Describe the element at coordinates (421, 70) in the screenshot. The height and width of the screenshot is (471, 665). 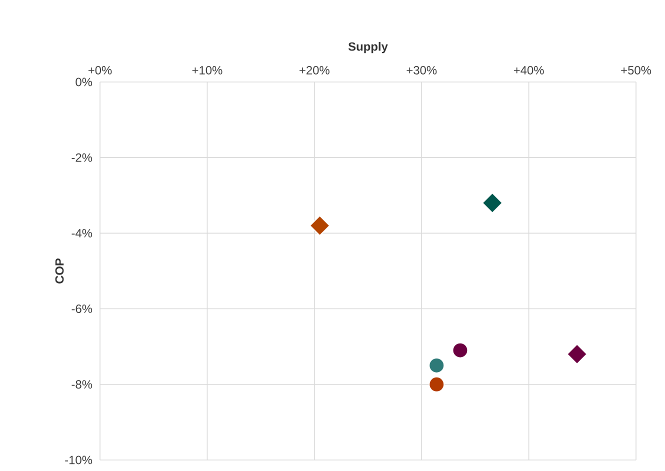
I see `x-tick-label: +30%` at that location.